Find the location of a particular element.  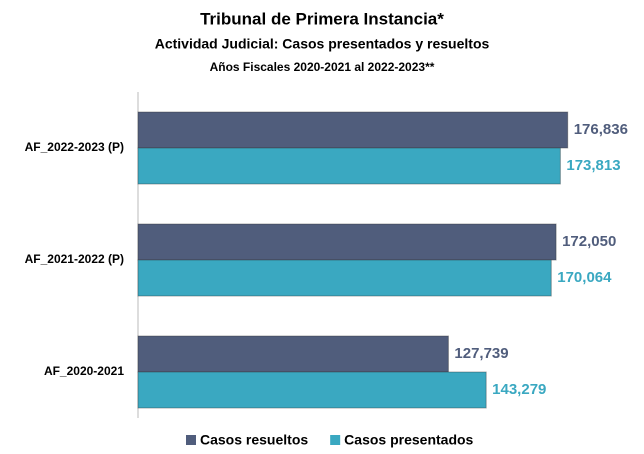

legend-label: Casos presentados is located at coordinates (408, 440).